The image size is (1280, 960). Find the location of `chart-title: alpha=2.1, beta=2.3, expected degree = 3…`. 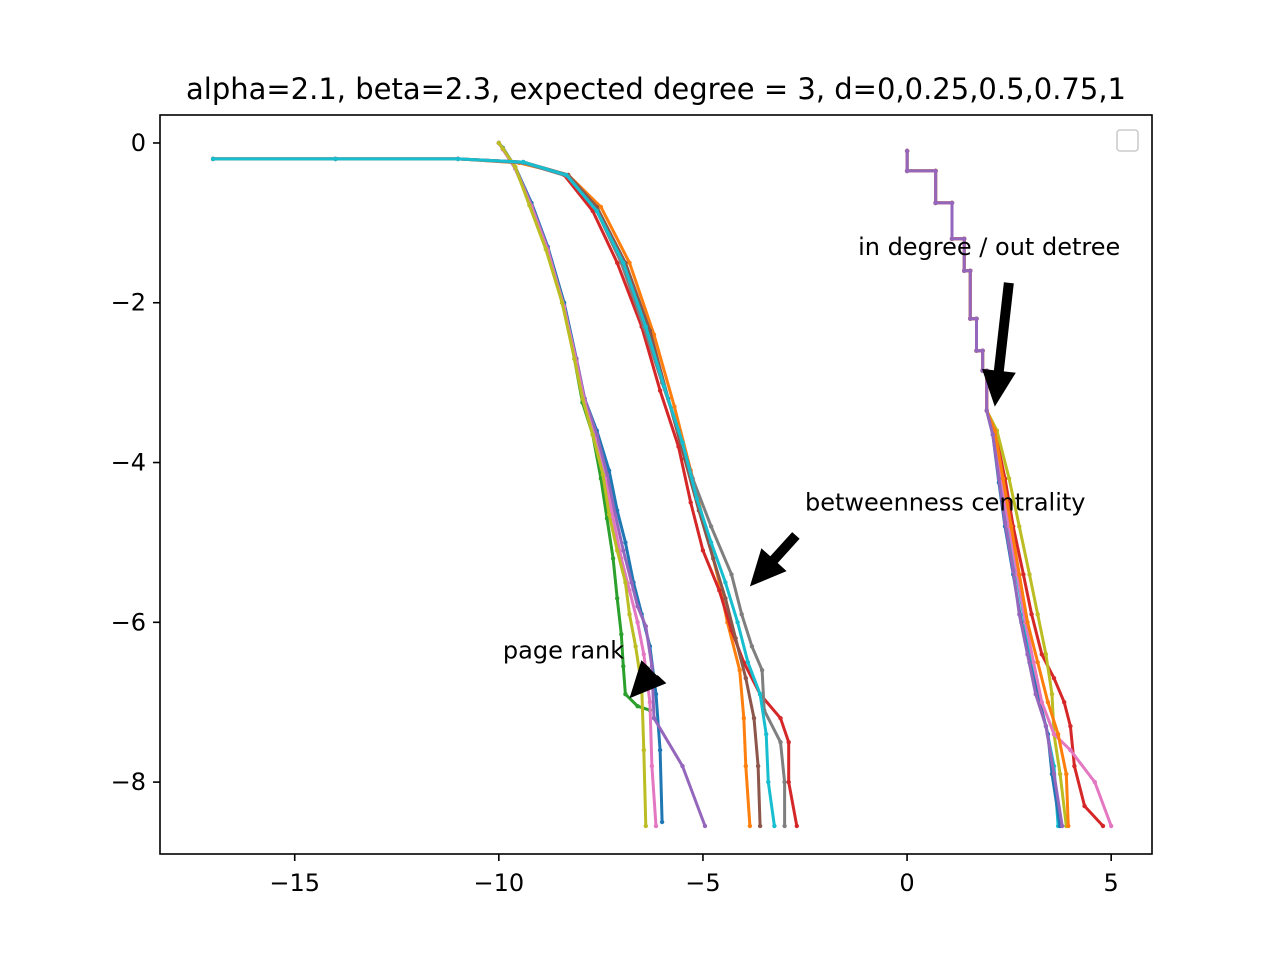

chart-title: alpha=2.1, beta=2.3, expected degree = 3… is located at coordinates (656, 89).